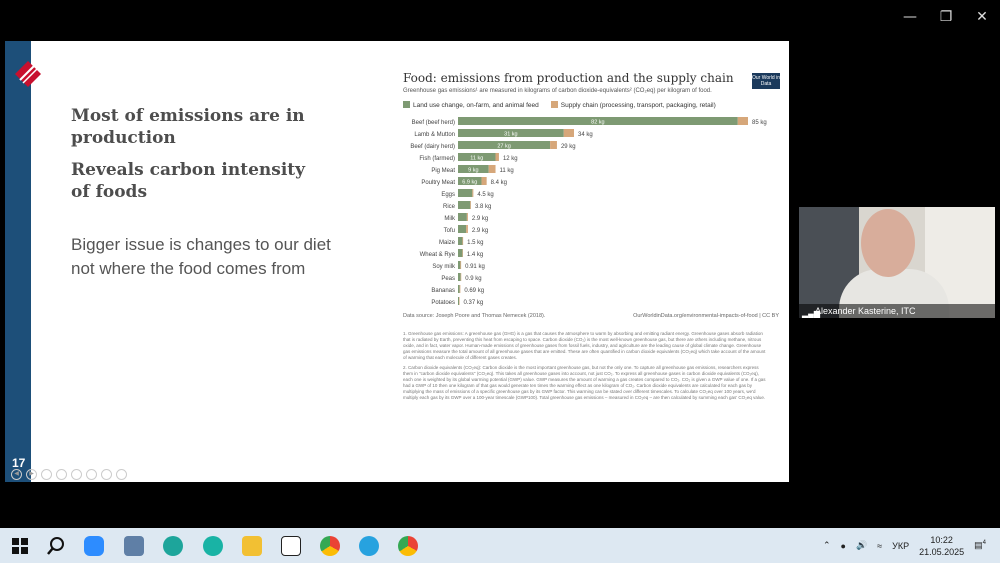 The image size is (1000, 563). I want to click on slide-toolbar: ◀ ▶, so click(69, 474).